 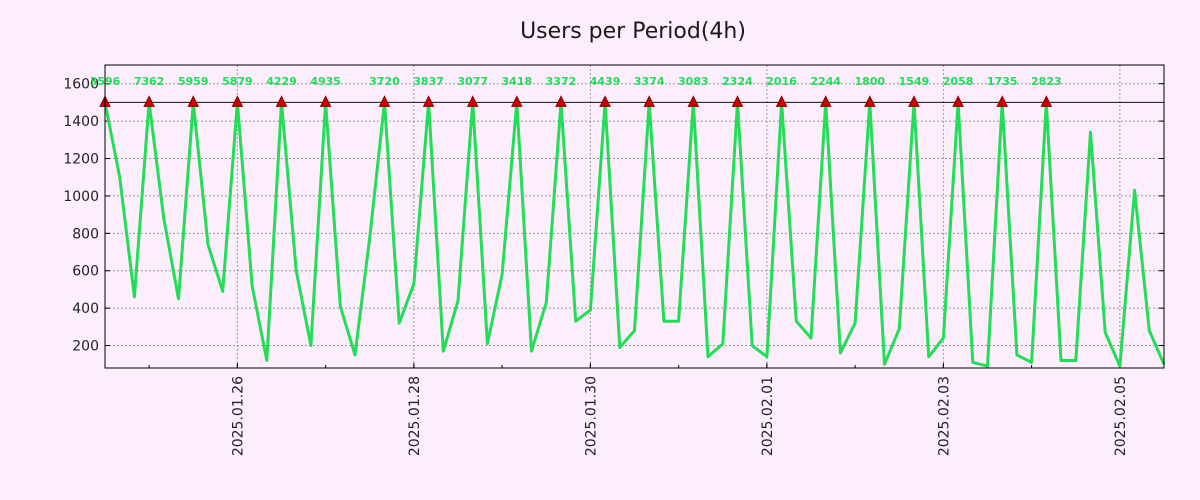 What do you see at coordinates (576, 101) in the screenshot?
I see `peak-markers` at bounding box center [576, 101].